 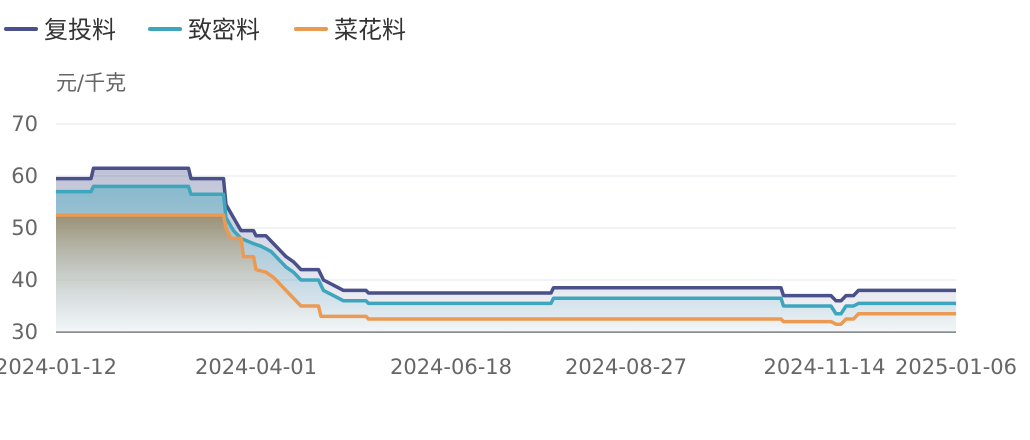 I want to click on x-tick-label: 2024-08-27, so click(x=626, y=367).